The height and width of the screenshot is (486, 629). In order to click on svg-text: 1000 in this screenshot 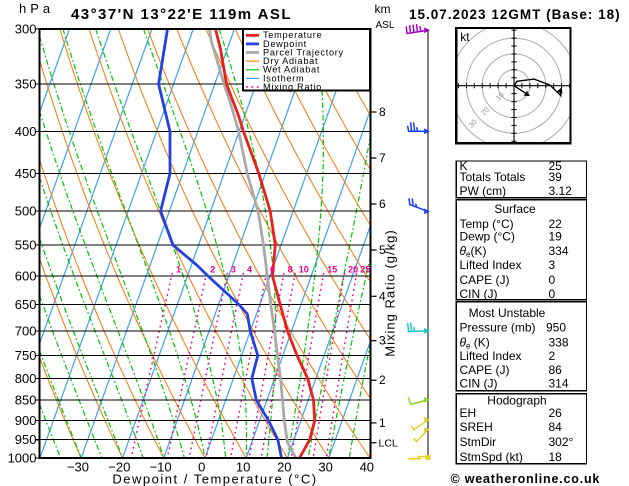, I will do `click(22, 457)`.